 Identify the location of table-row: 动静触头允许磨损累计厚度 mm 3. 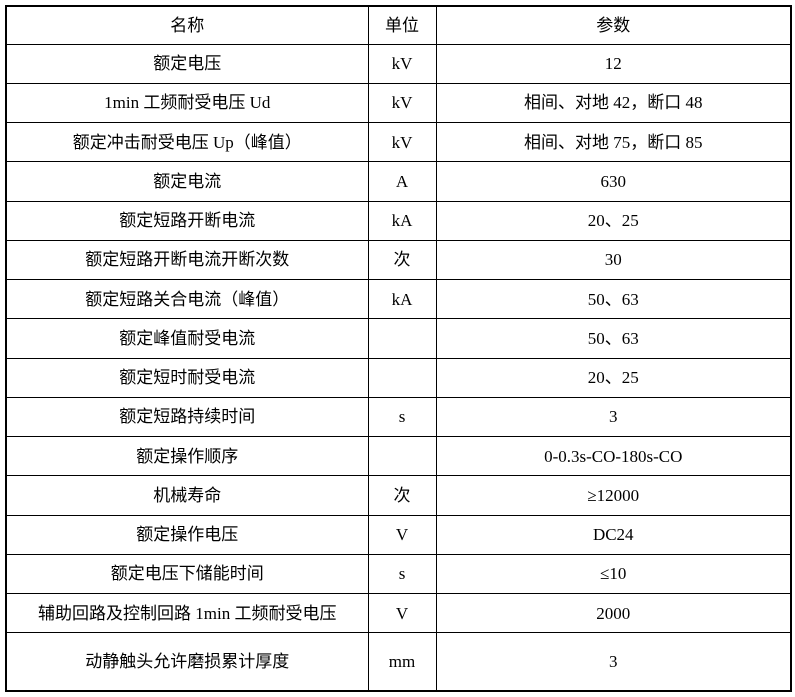
(398, 662).